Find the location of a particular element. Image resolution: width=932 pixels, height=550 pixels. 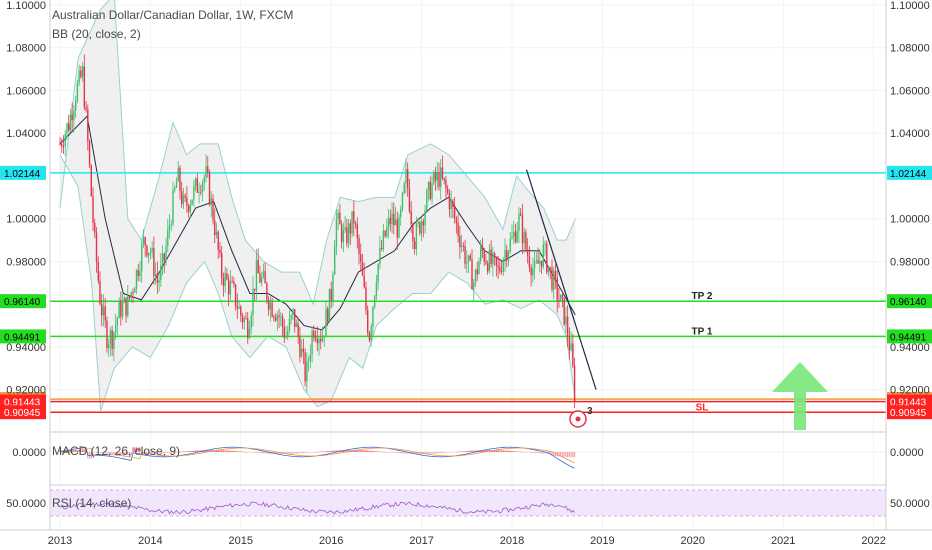

level-annotation: TP 1 is located at coordinates (702, 331).